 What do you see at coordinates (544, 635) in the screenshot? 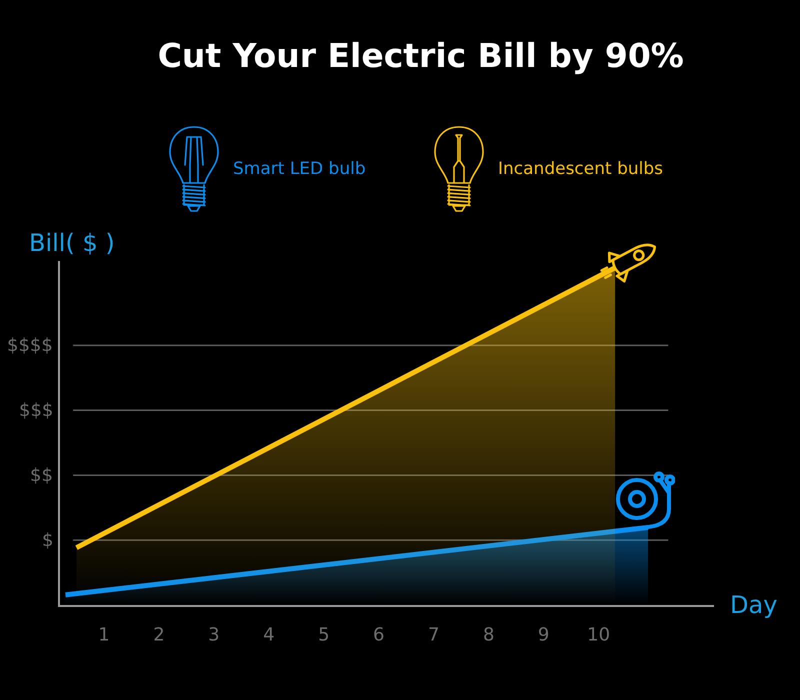
I see `x-tick-label: 9` at bounding box center [544, 635].